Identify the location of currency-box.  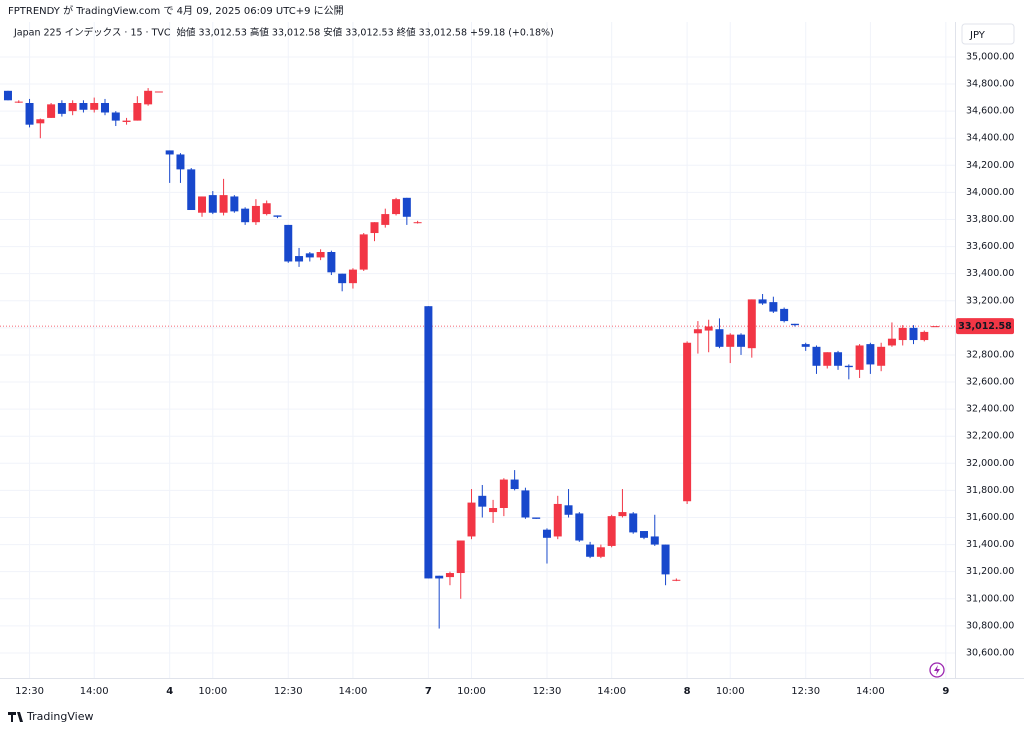
(988, 34).